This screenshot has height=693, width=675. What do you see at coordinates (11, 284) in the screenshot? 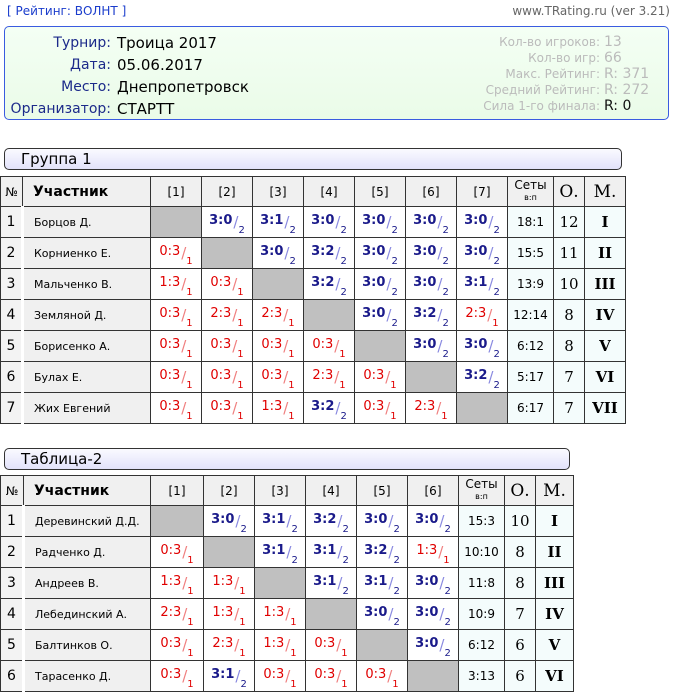
I see `row-number: 3` at bounding box center [11, 284].